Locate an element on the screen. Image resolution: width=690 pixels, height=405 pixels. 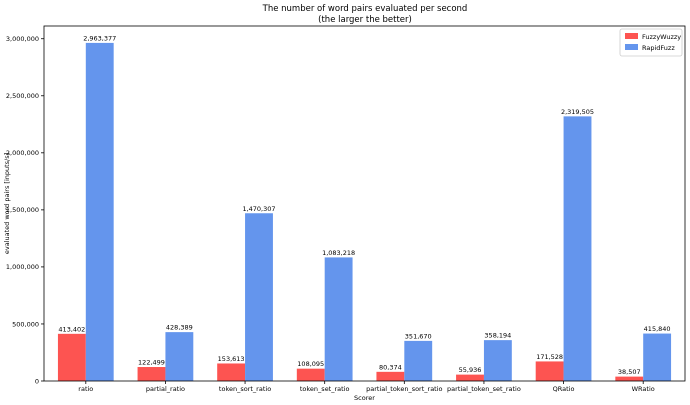
bar-fuzzywuzzy-token-set-ratio is located at coordinates (310, 374).